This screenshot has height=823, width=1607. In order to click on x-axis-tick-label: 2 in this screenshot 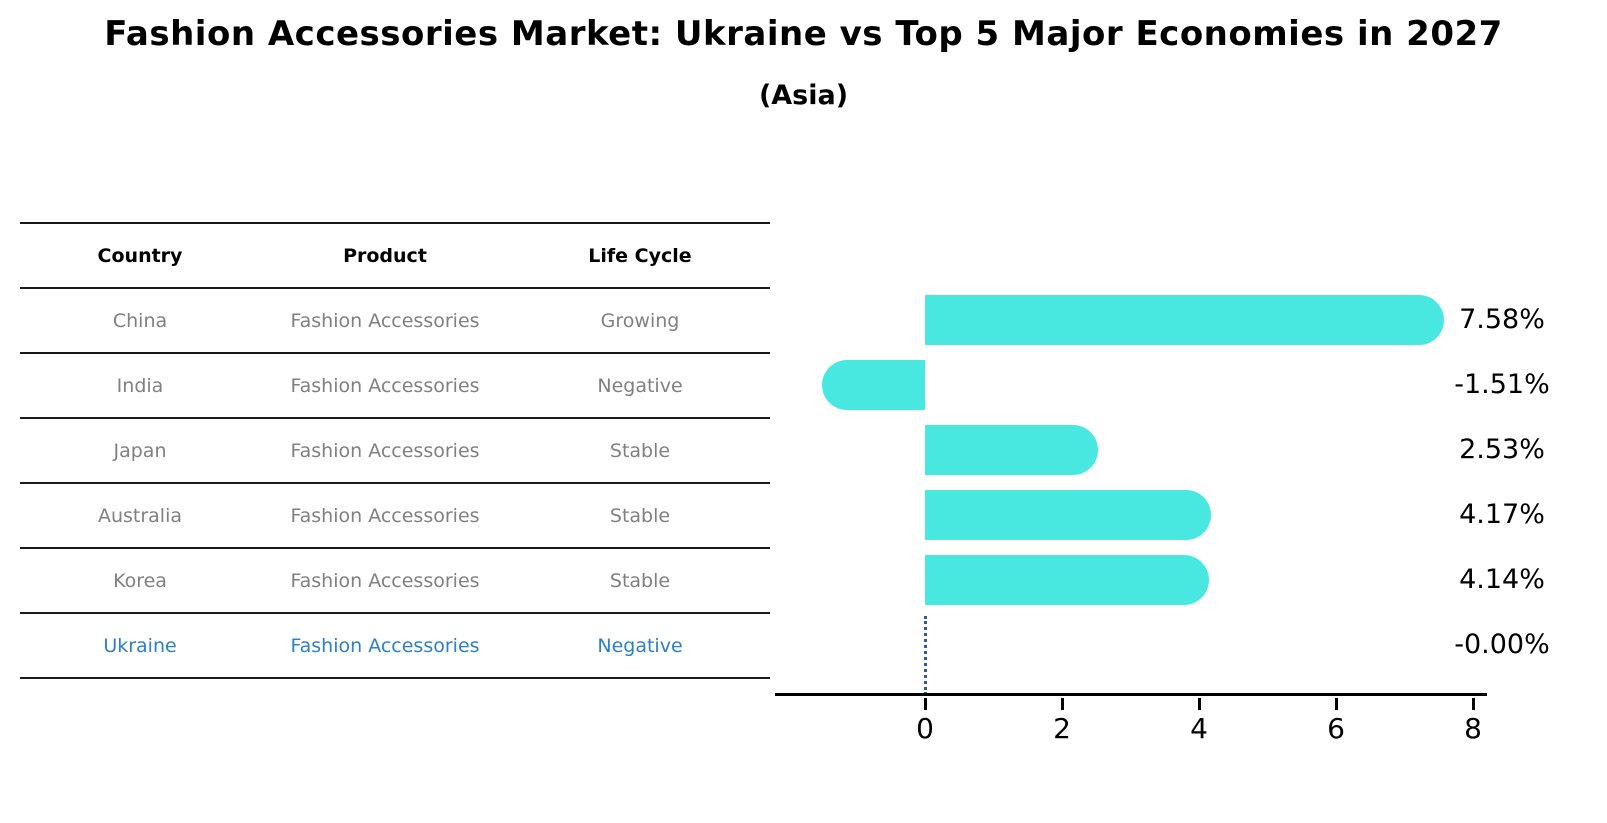, I will do `click(1062, 728)`.